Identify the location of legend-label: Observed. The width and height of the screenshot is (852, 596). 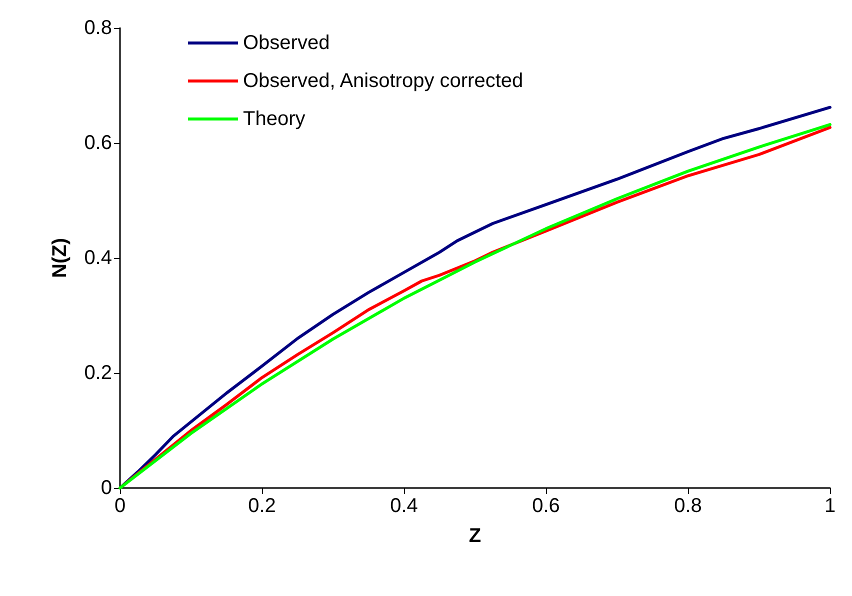
(286, 43).